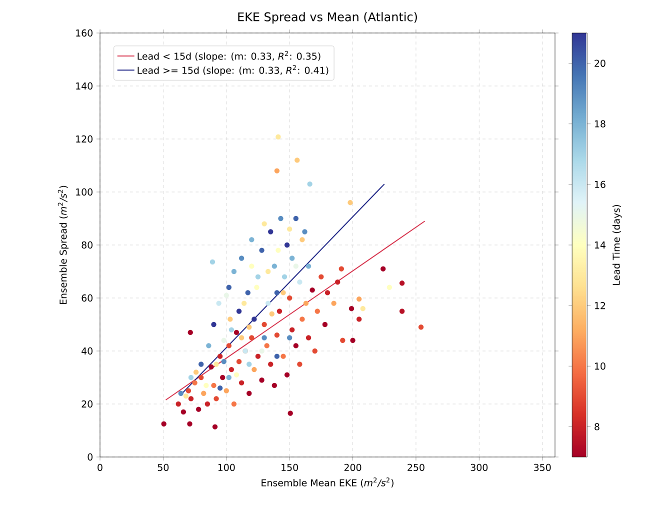 The height and width of the screenshot is (515, 672). Describe the element at coordinates (229, 56) in the screenshot. I see `legend-label: Lead < 15d (slope: (m: 0.33, R$^{2}$: 0.35)` at that location.